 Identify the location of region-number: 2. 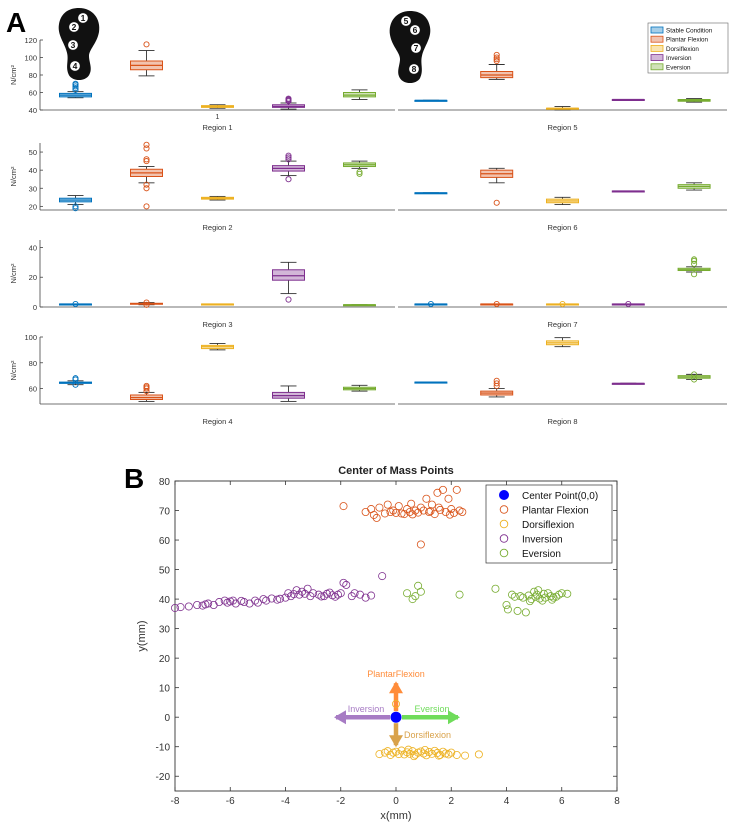
(74, 27).